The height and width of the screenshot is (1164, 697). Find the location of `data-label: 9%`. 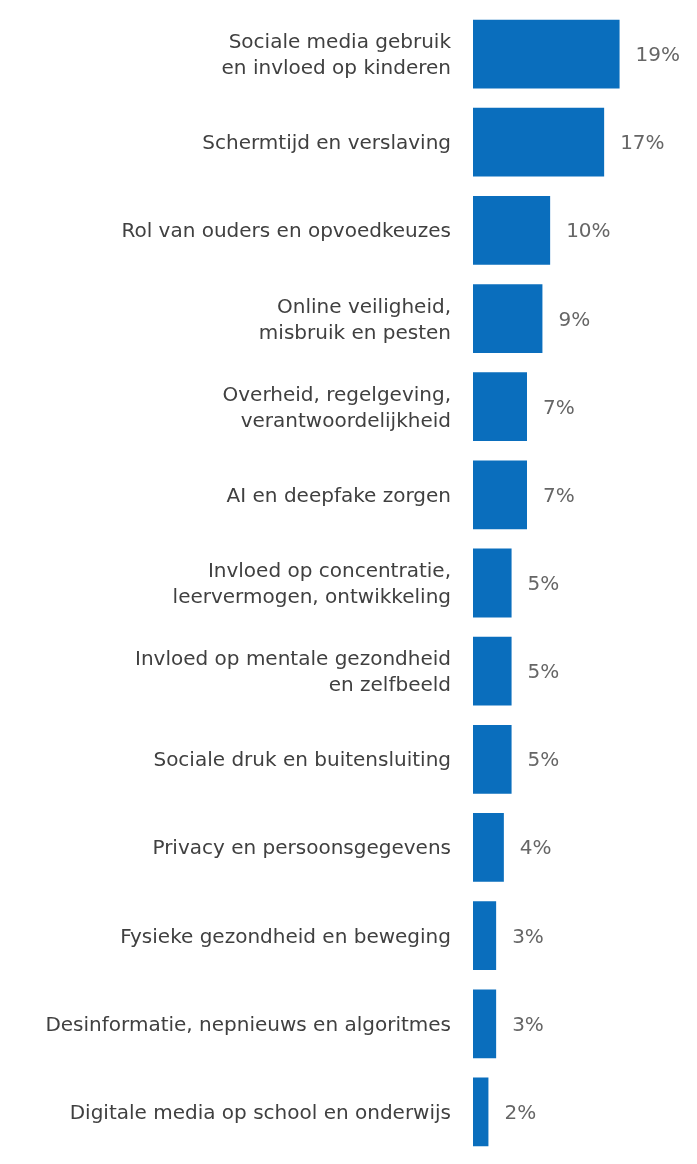

data-label: 9% is located at coordinates (574, 318).